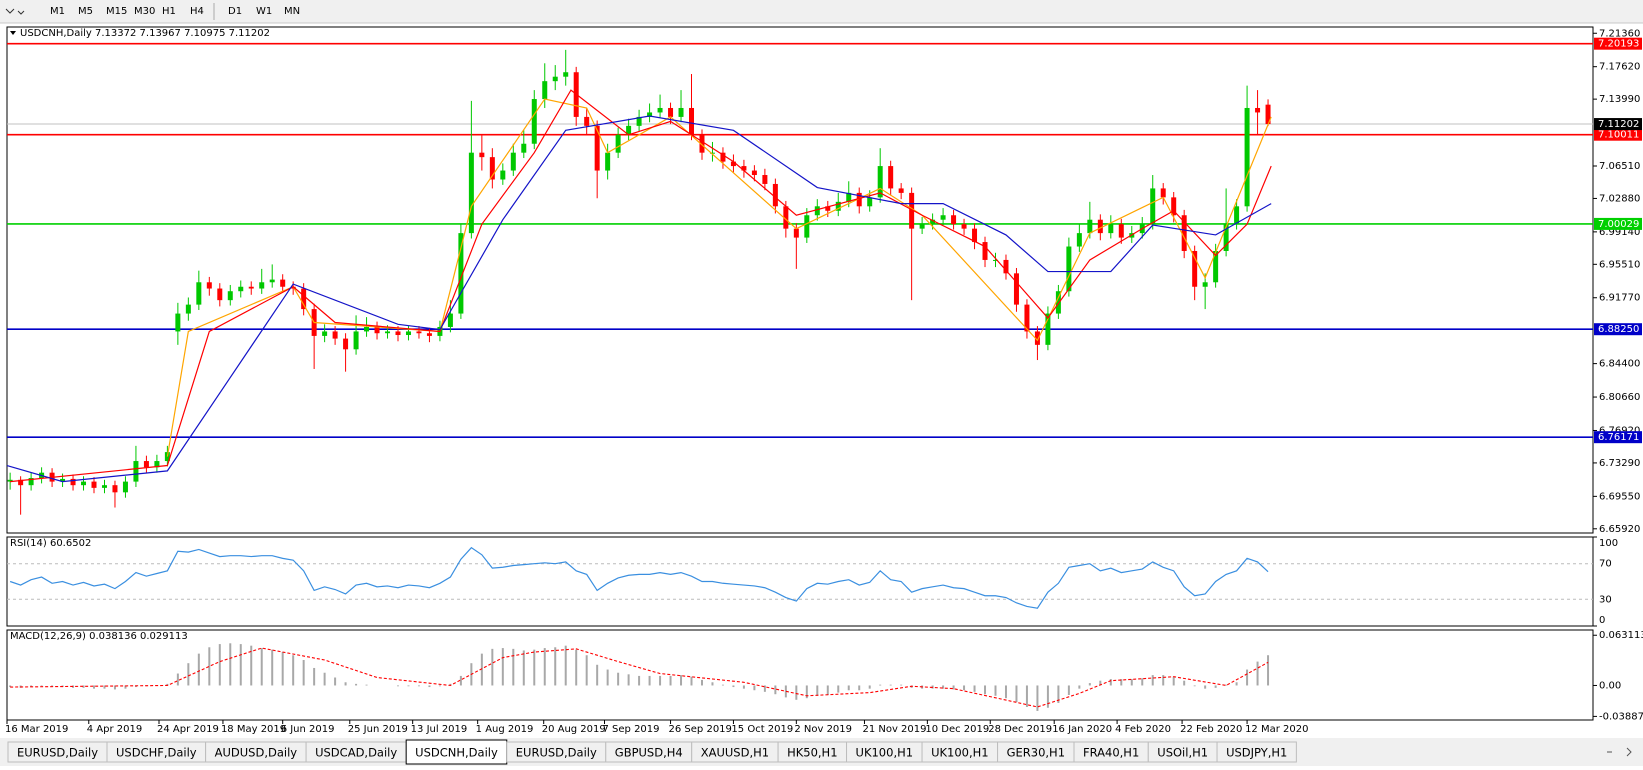 Image resolution: width=1643 pixels, height=770 pixels. I want to click on tab-label: AUDUSD,Daily, so click(256, 753).